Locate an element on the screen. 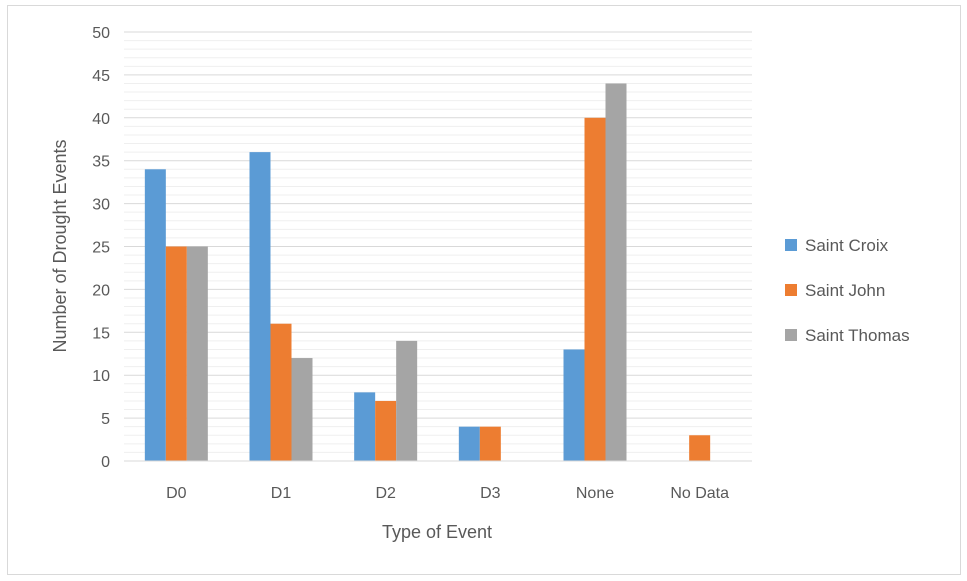  y-tick-label: 50 is located at coordinates (101, 33).